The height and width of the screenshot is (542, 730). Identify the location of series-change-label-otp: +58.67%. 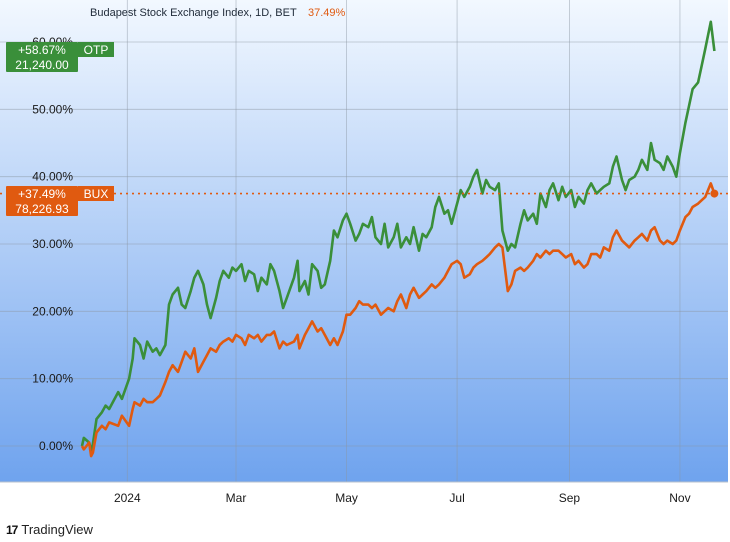
(42, 50).